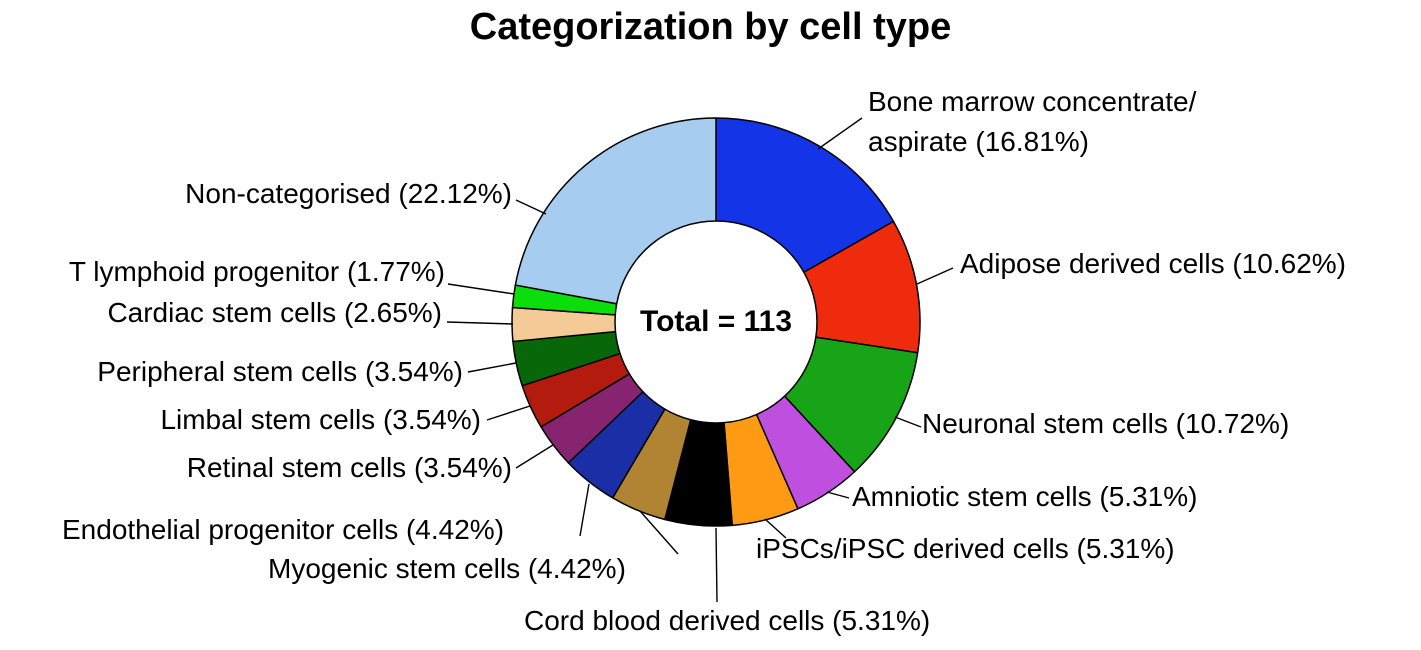  Describe the element at coordinates (716, 565) in the screenshot. I see `leader-line-cord-blood-derived-cells` at that location.